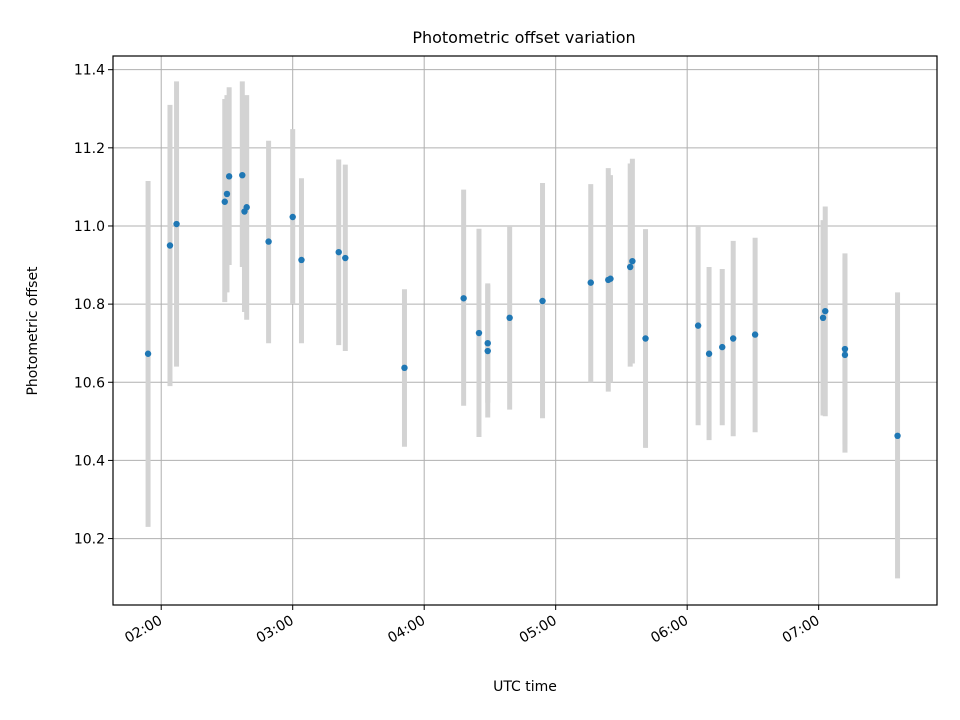  What do you see at coordinates (669, 630) in the screenshot?
I see `x-tick-label: 06:00` at bounding box center [669, 630].